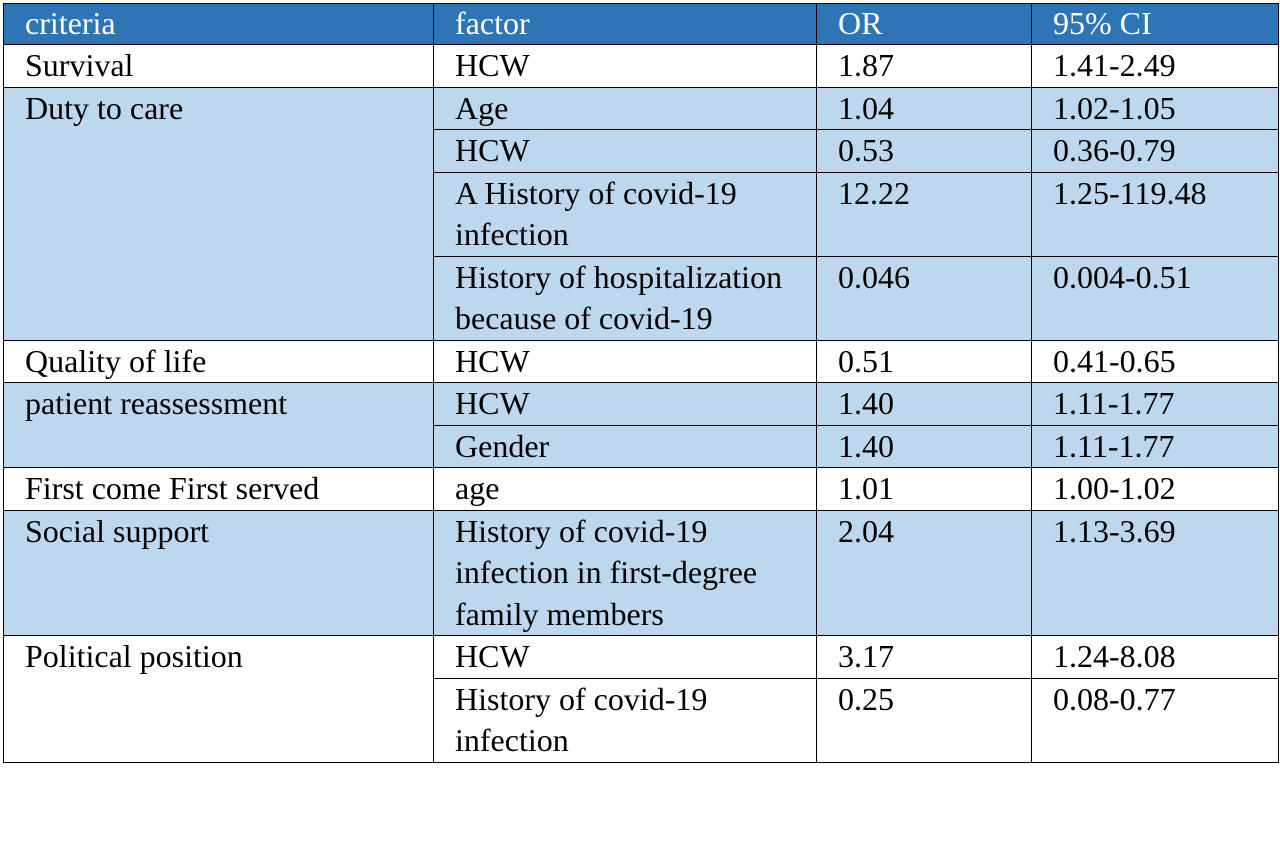 The width and height of the screenshot is (1280, 859). What do you see at coordinates (625, 720) in the screenshot?
I see `factor-cell: History of covid-19 infection` at bounding box center [625, 720].